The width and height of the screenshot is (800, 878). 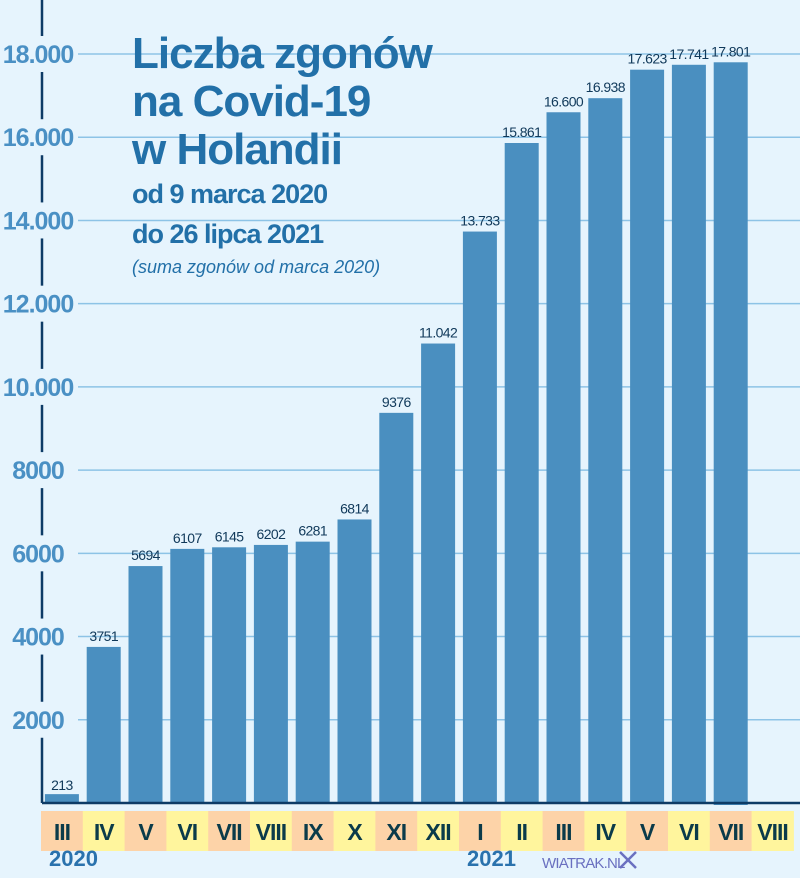 I want to click on y-tick-label: 12.000, so click(x=38, y=305).